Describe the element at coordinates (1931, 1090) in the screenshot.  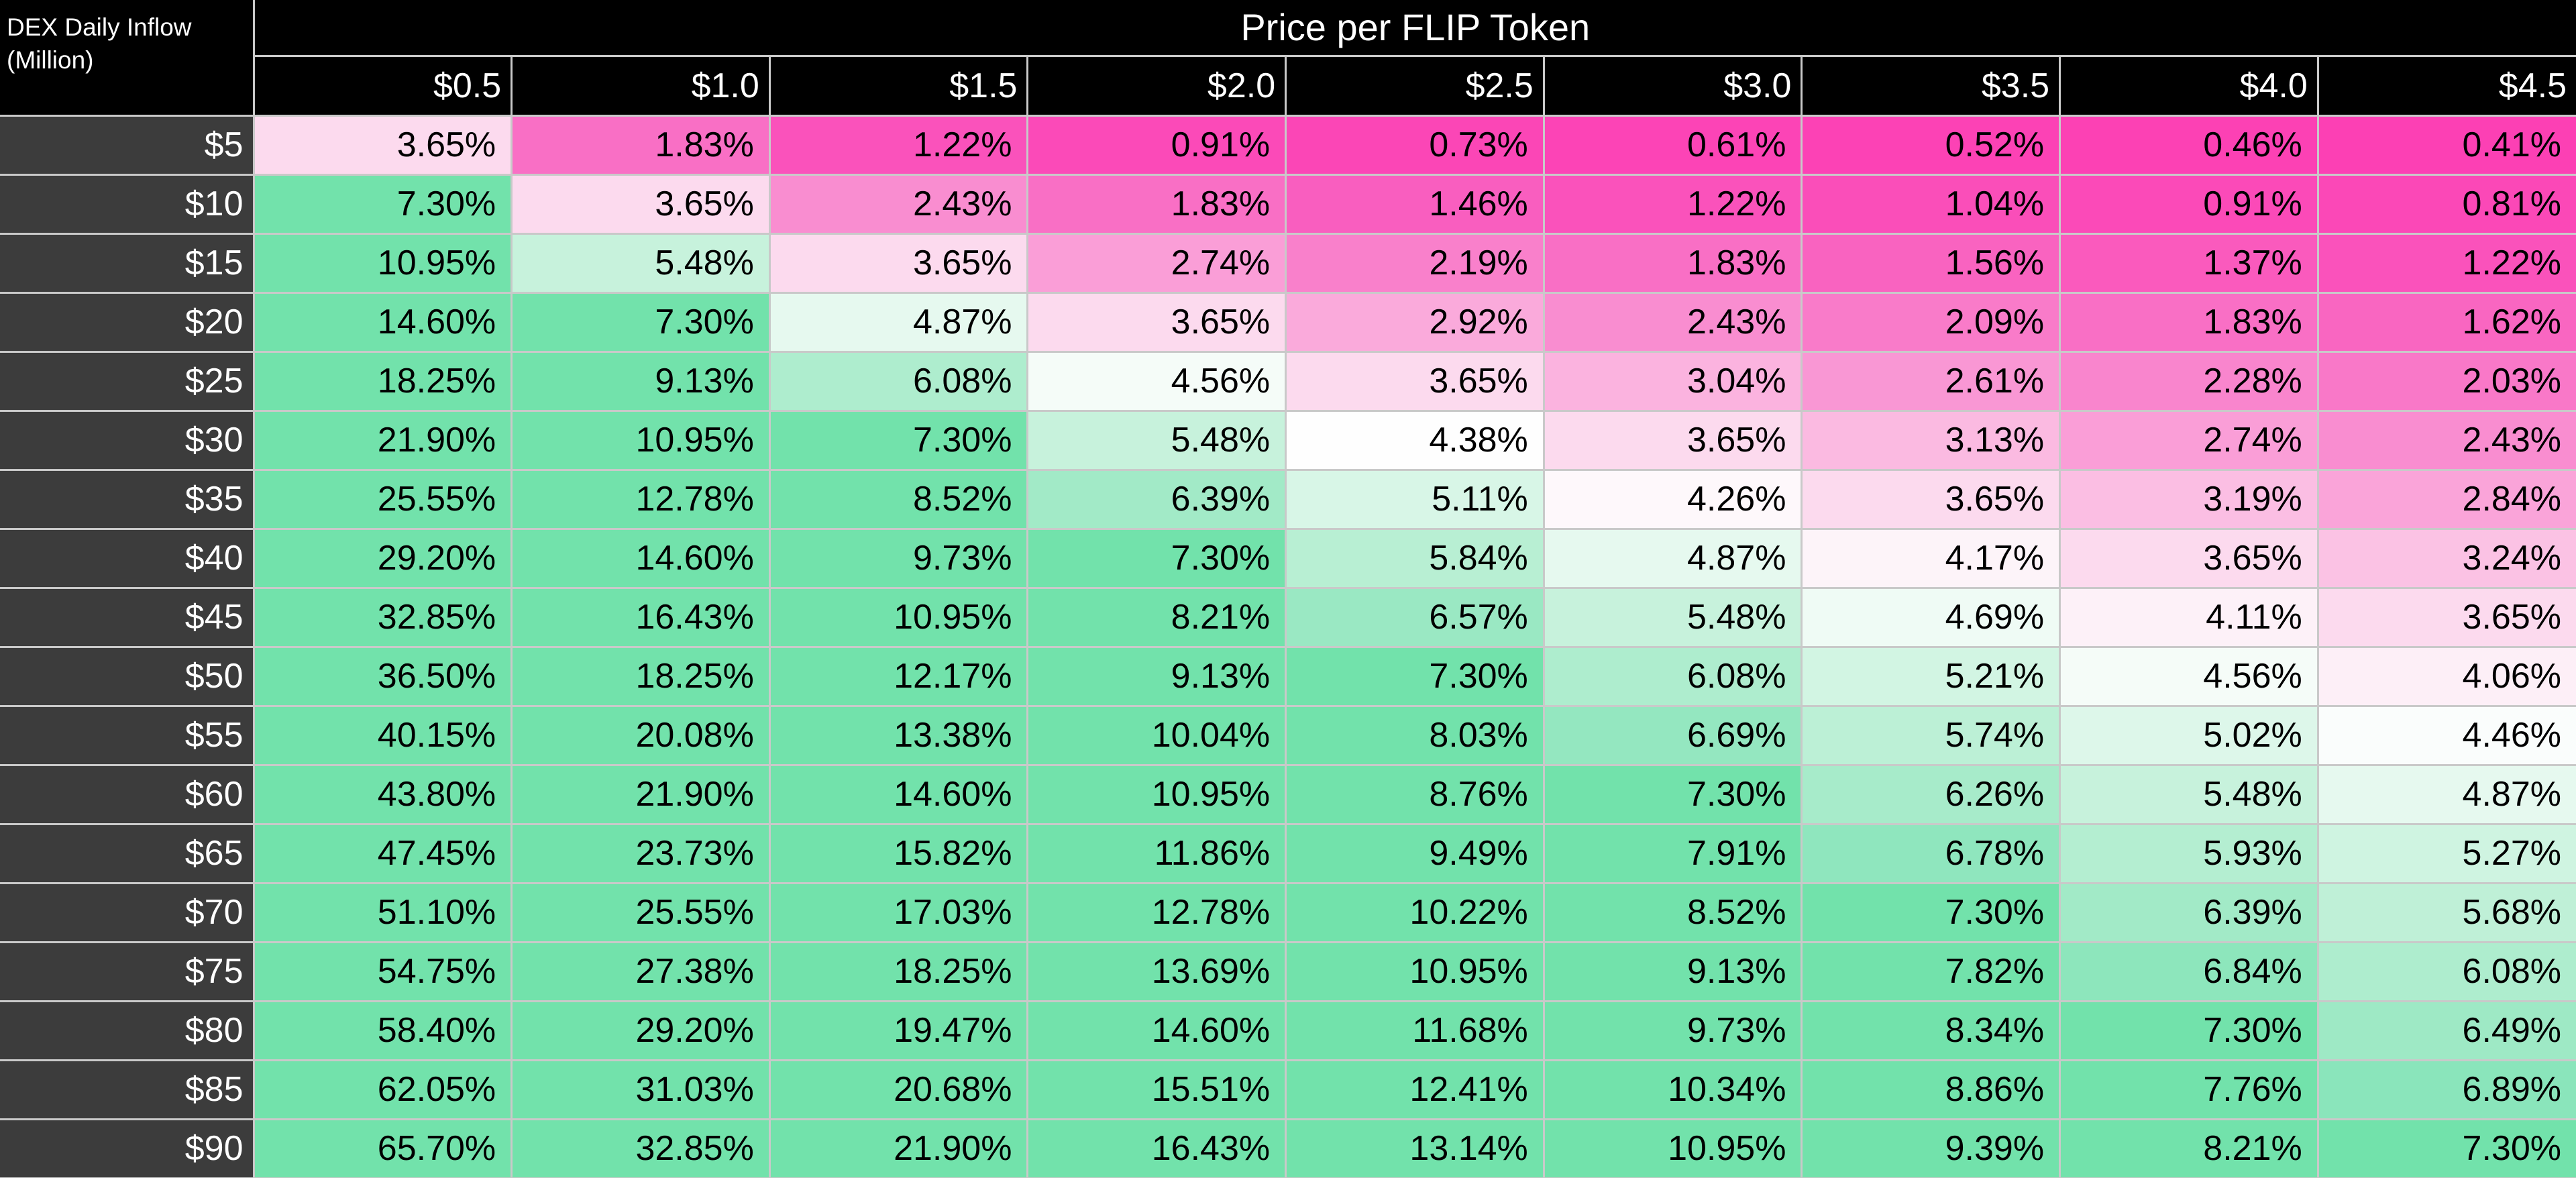
I see `heatmap-cell: 8.86%` at that location.